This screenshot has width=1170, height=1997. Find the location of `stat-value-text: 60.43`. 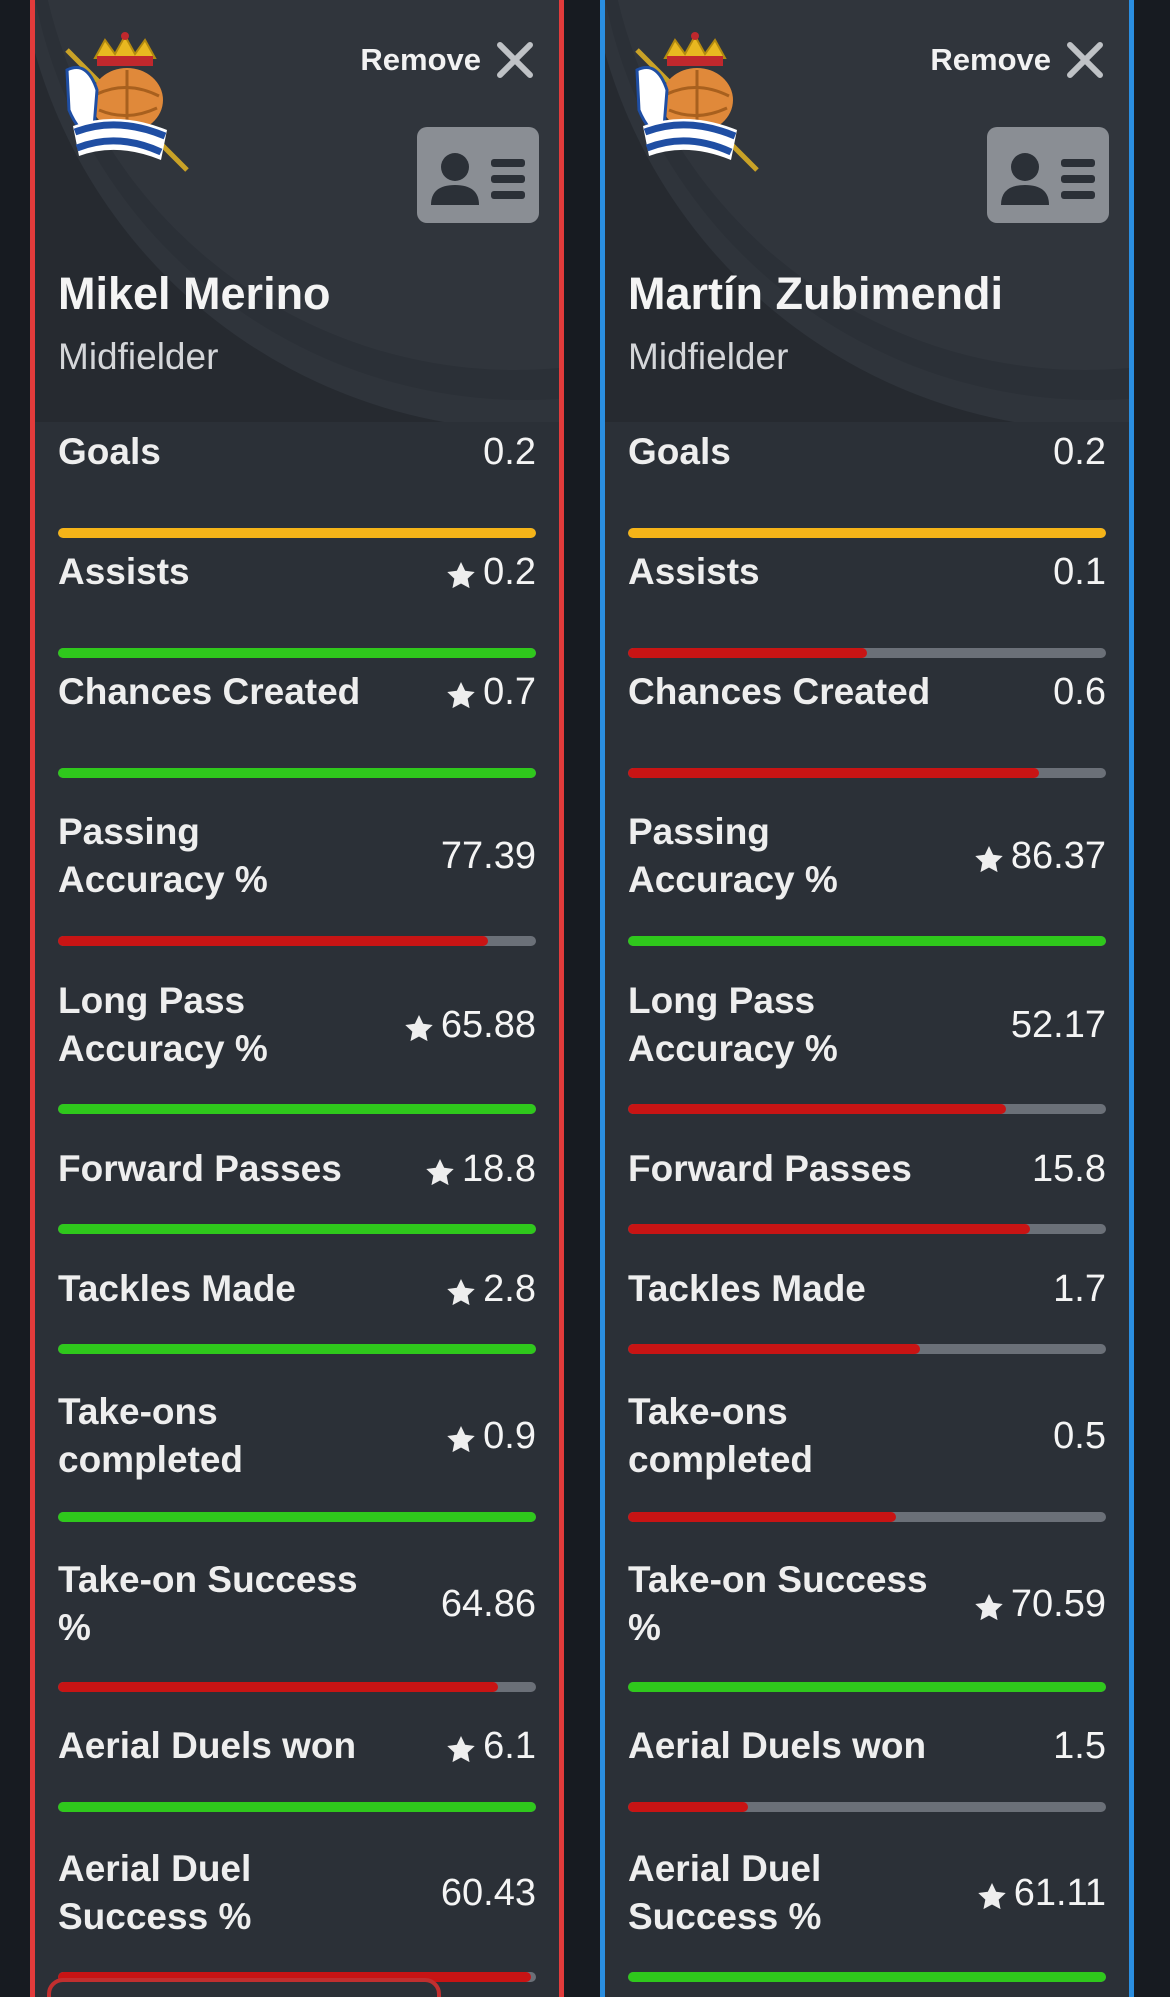

stat-value-text: 60.43 is located at coordinates (488, 1893).